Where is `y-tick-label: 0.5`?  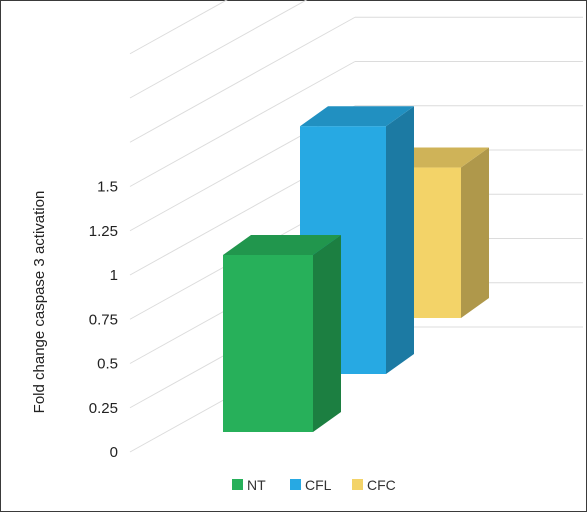
y-tick-label: 0.5 is located at coordinates (107, 364).